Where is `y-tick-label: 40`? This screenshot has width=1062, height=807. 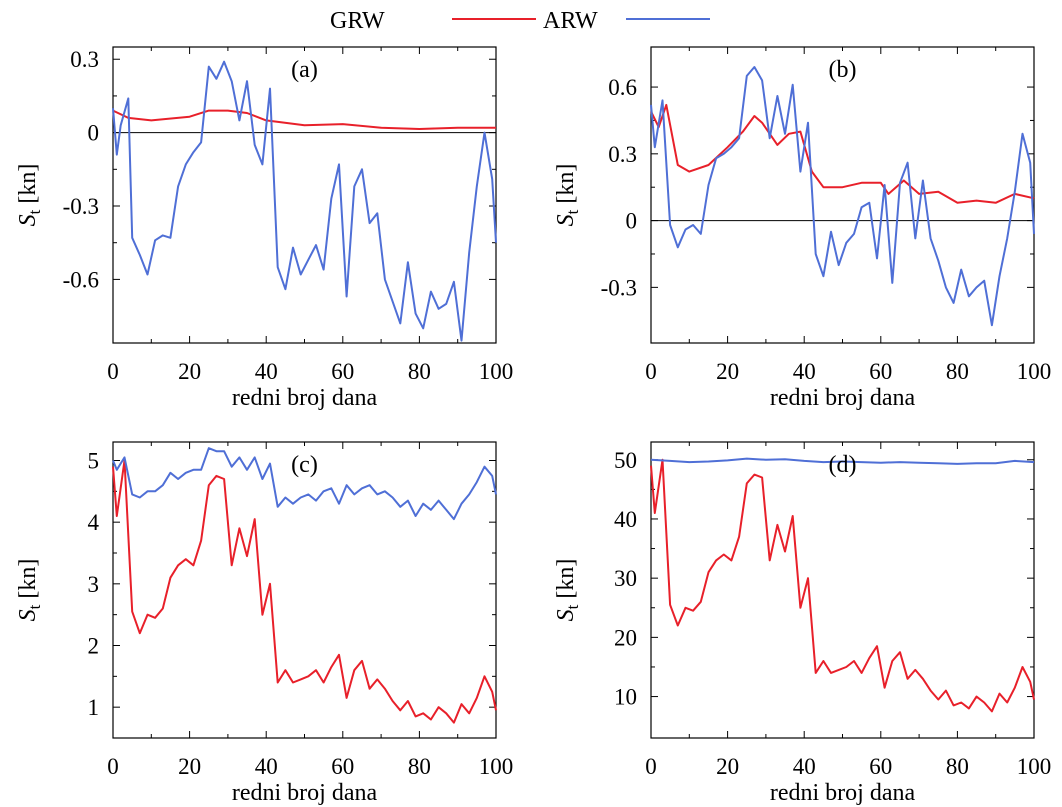 y-tick-label: 40 is located at coordinates (625, 519).